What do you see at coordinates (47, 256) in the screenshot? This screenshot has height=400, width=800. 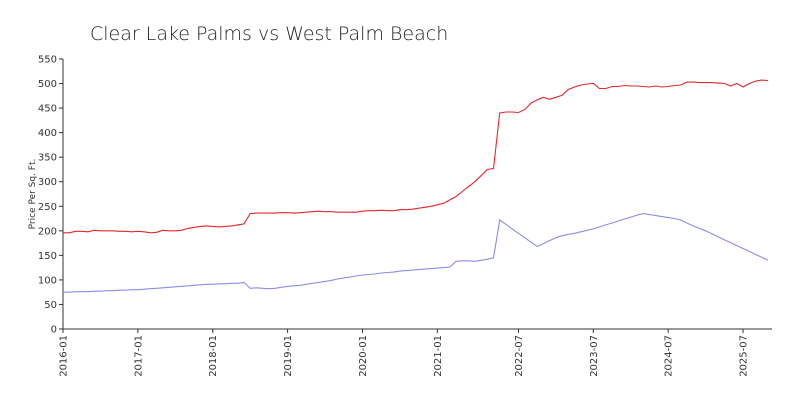 I see `y-tick-label: 150` at bounding box center [47, 256].